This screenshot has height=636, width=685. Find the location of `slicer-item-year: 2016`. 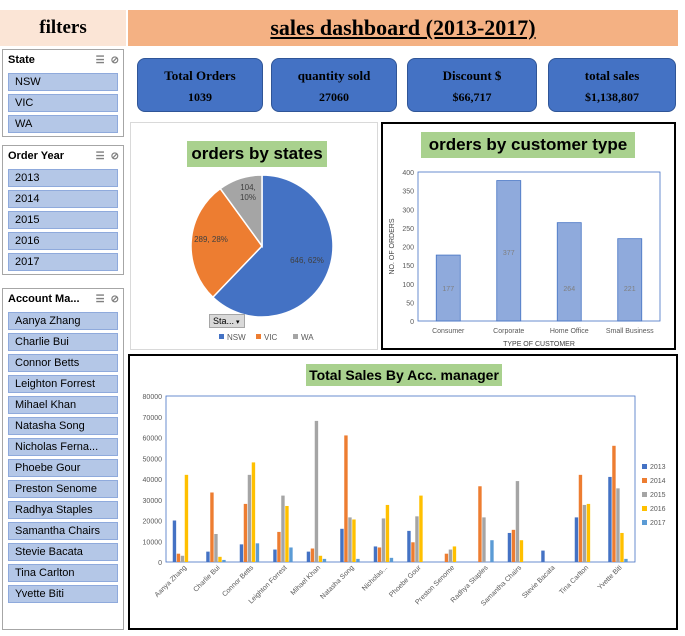

slicer-item-year: 2016 is located at coordinates (63, 241).